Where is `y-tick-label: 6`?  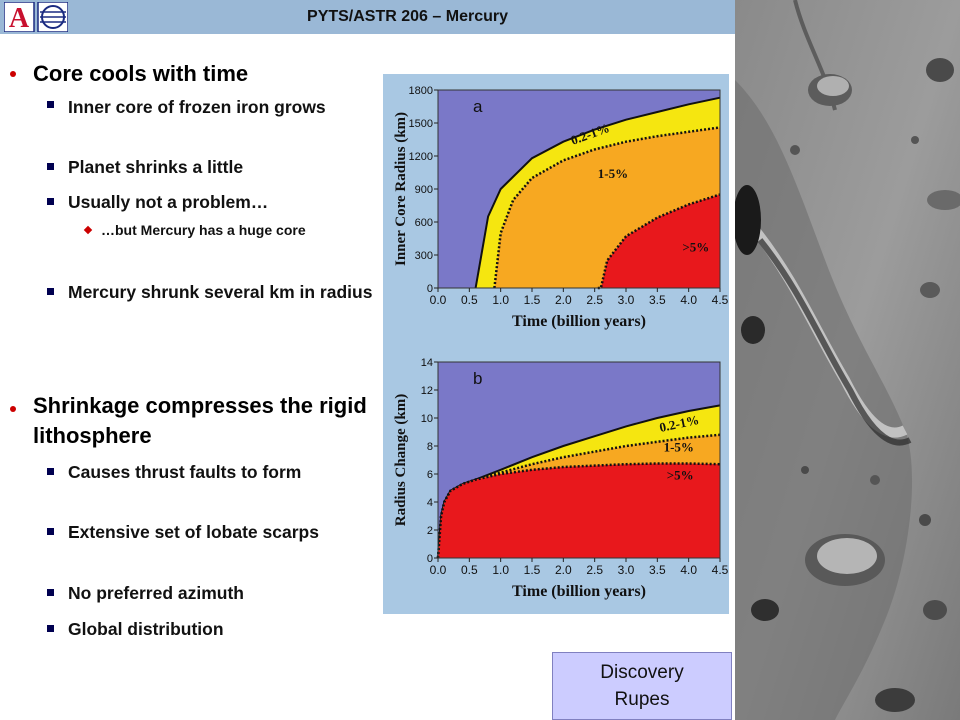
y-tick-label: 6 is located at coordinates (430, 475).